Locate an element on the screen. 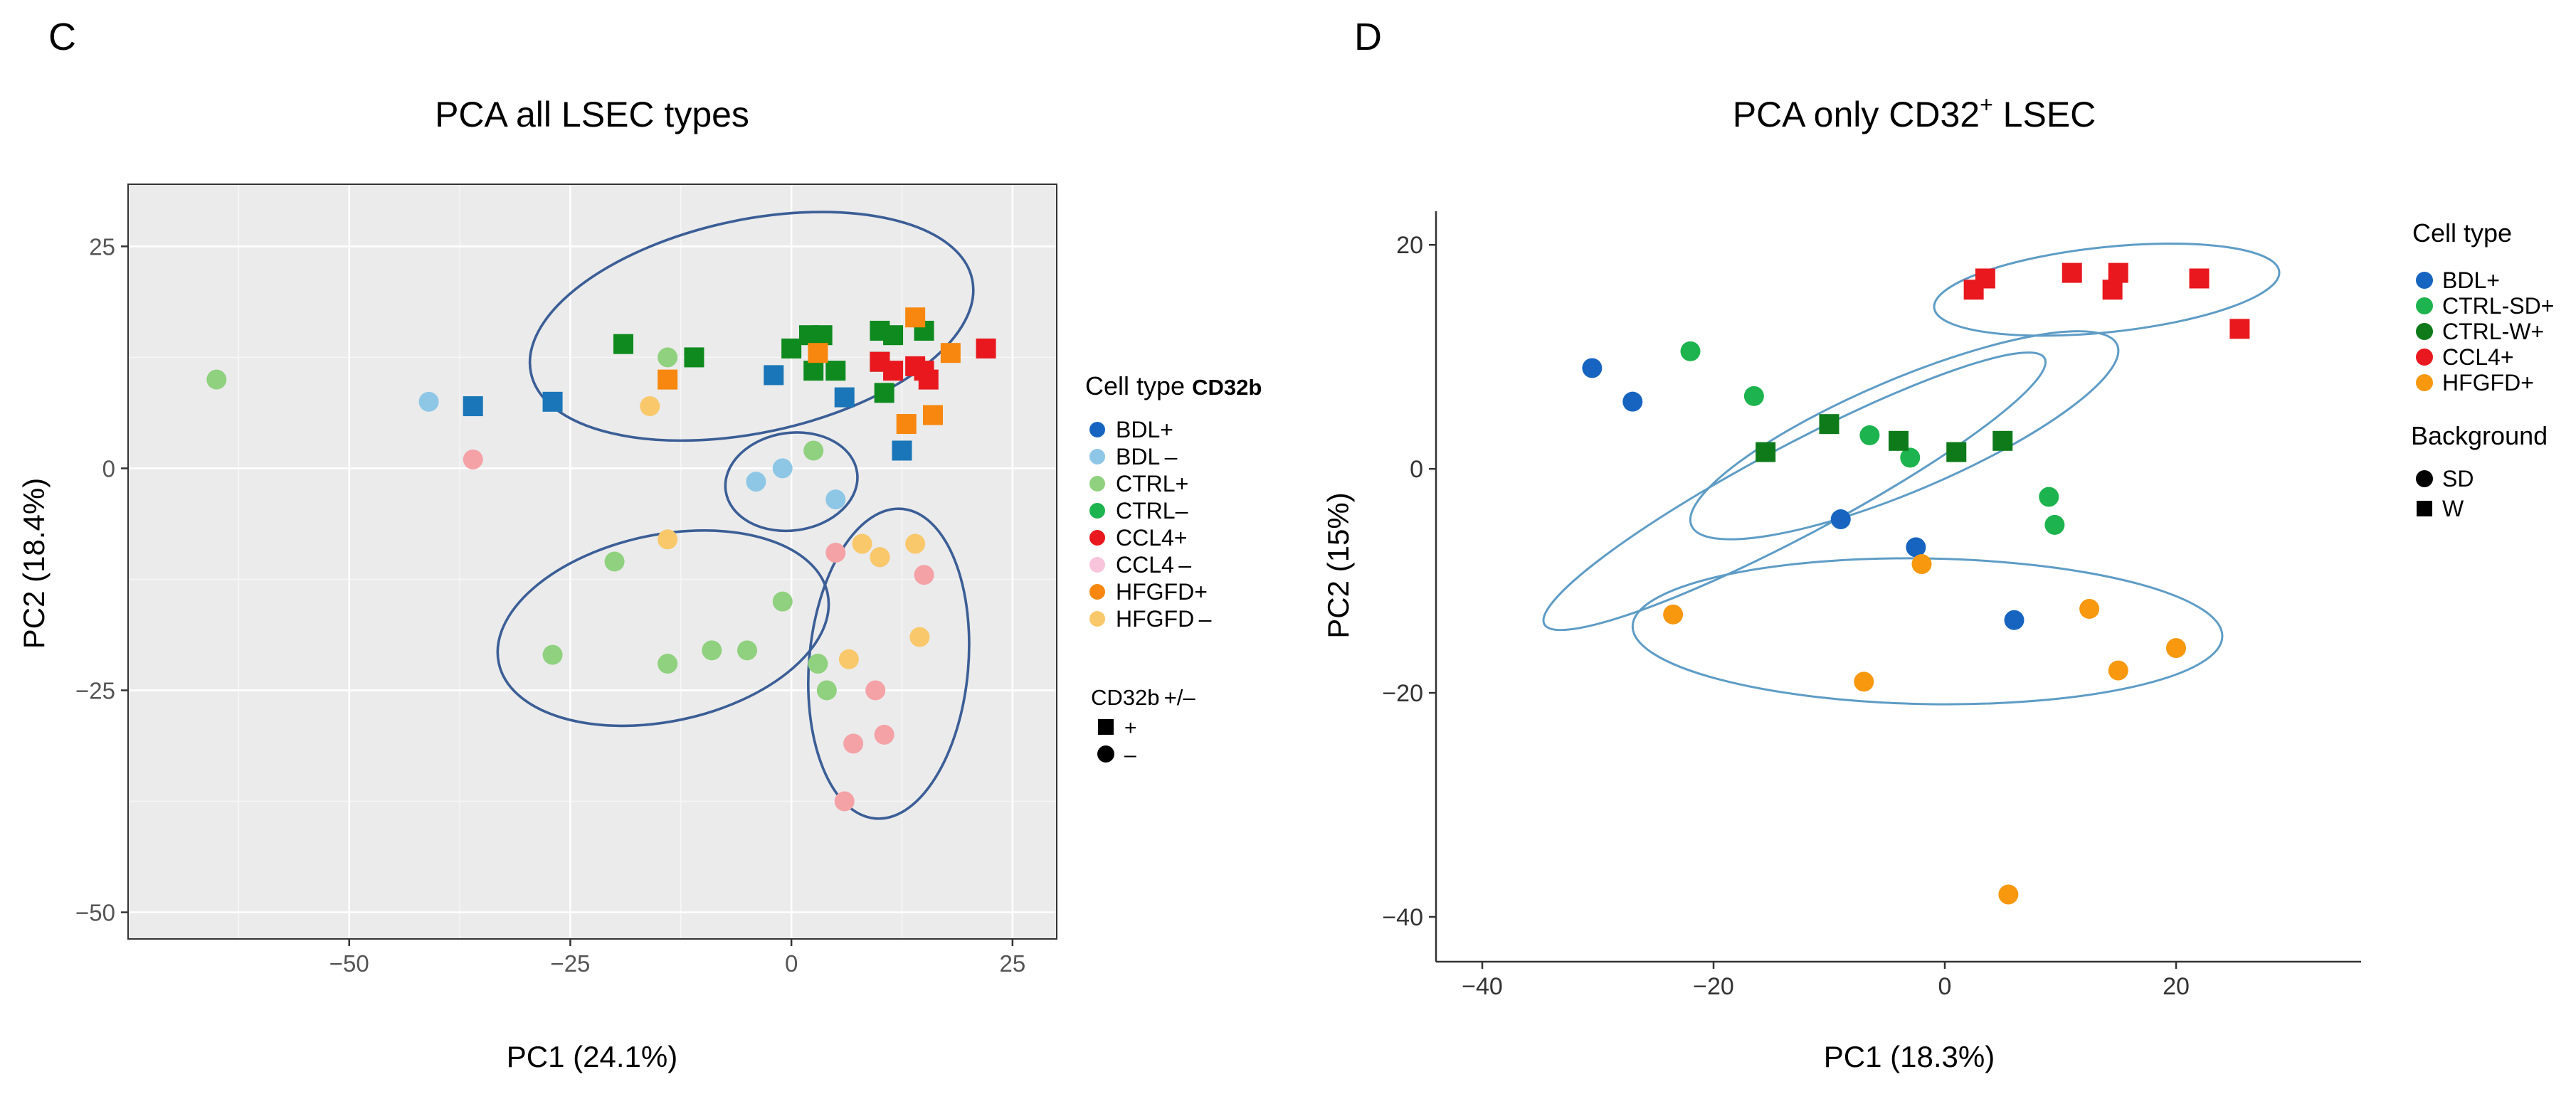  legend-title-c: Cell type CD32b is located at coordinates (1173, 385).